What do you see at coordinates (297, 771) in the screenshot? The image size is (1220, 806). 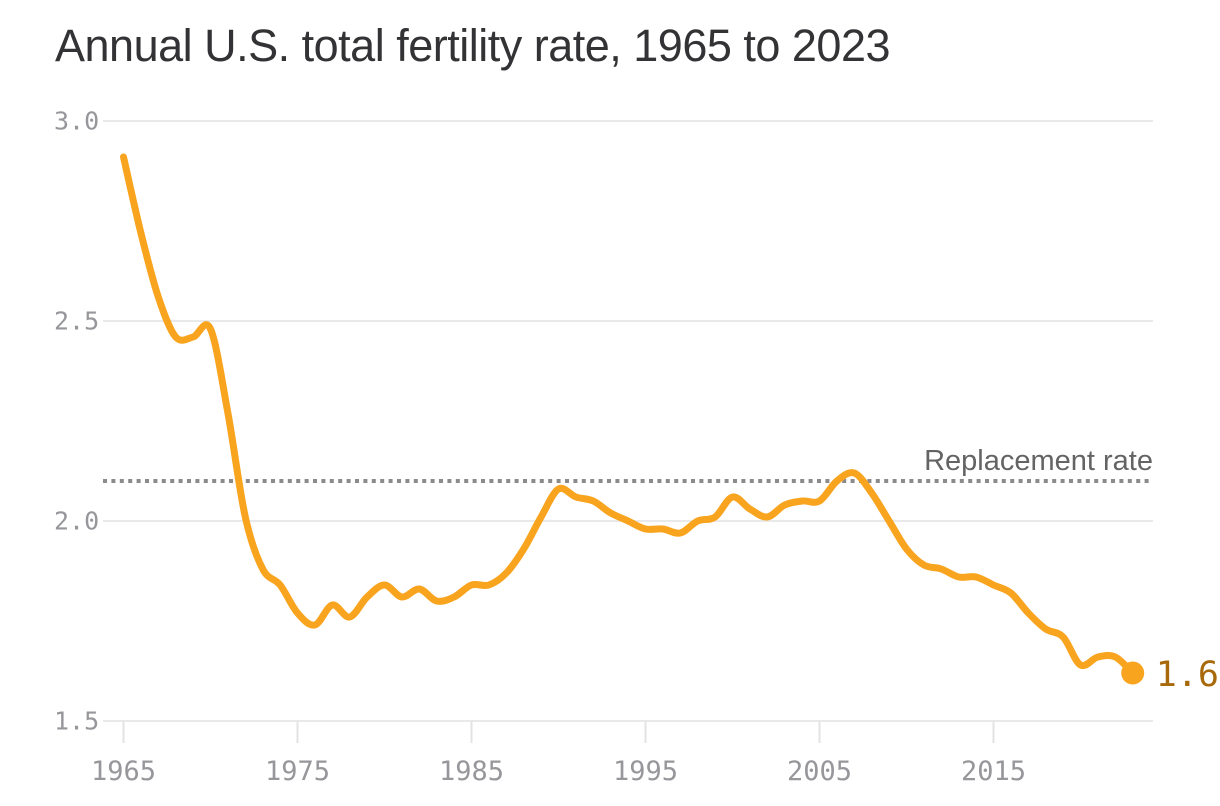 I see `x-axis-tick-label: 1975` at bounding box center [297, 771].